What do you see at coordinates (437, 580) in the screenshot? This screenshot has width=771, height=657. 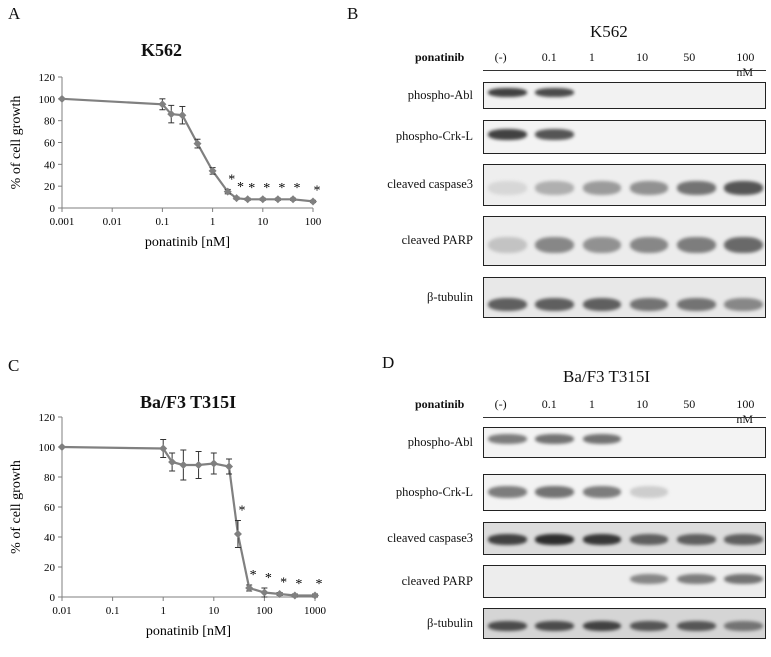 I see `blot-row-label: cleaved PARP` at bounding box center [437, 580].